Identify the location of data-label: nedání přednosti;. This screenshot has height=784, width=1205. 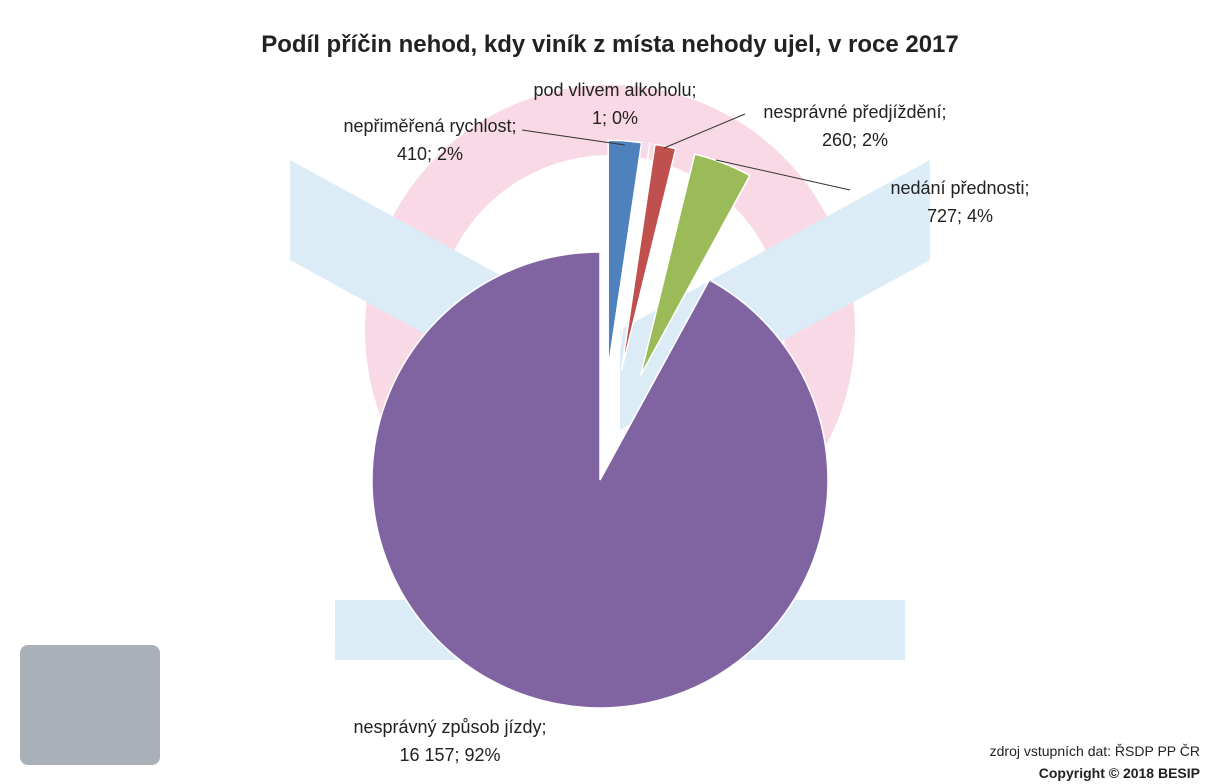
(959, 188).